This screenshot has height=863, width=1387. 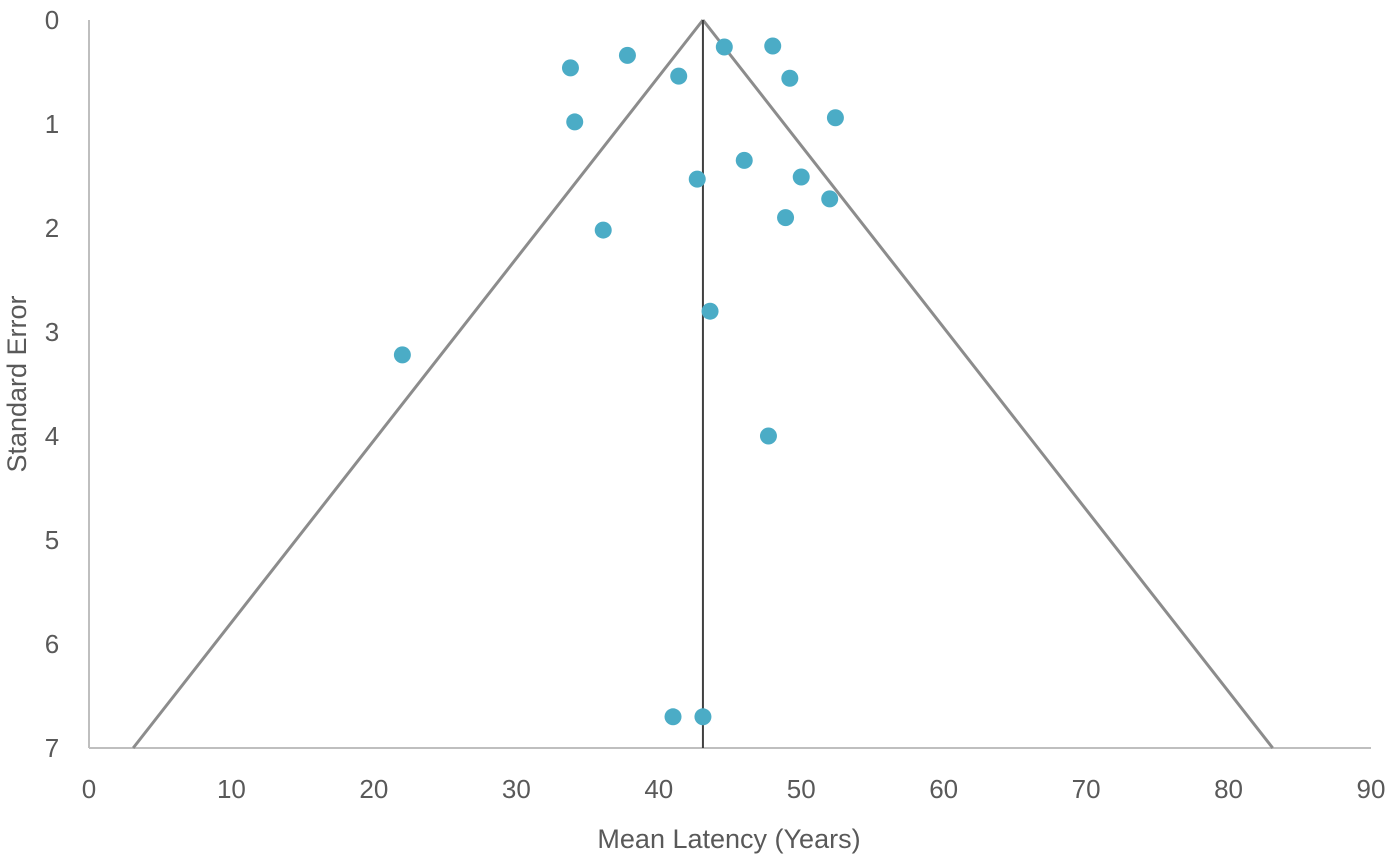 What do you see at coordinates (373, 789) in the screenshot?
I see `x-tick-label: 20` at bounding box center [373, 789].